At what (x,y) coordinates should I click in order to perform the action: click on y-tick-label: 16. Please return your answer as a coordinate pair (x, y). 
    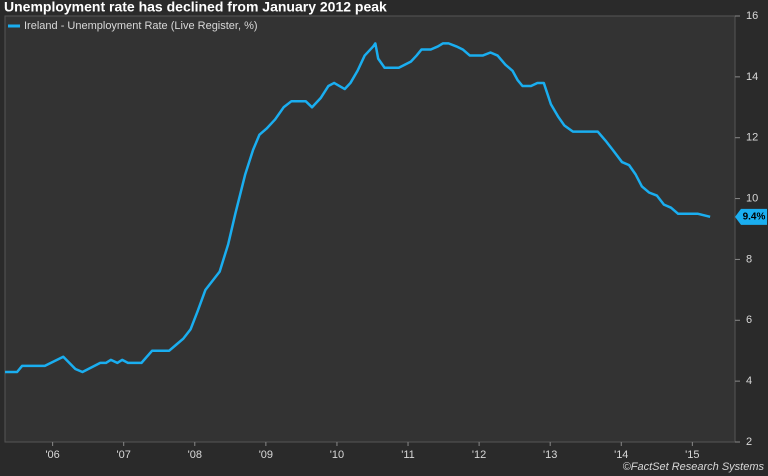
    Looking at the image, I should click on (752, 16).